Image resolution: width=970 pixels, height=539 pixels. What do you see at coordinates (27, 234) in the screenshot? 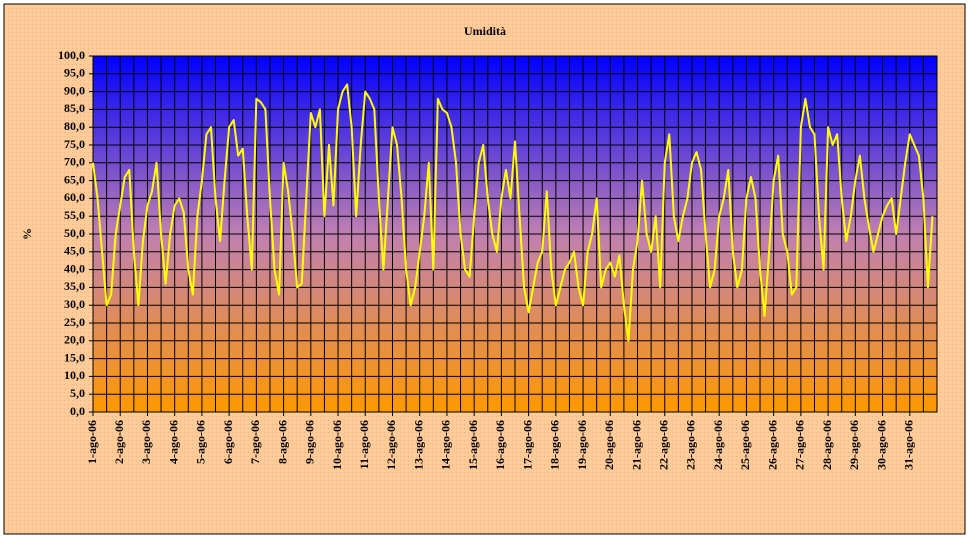
I see `y-axis-label: %` at bounding box center [27, 234].